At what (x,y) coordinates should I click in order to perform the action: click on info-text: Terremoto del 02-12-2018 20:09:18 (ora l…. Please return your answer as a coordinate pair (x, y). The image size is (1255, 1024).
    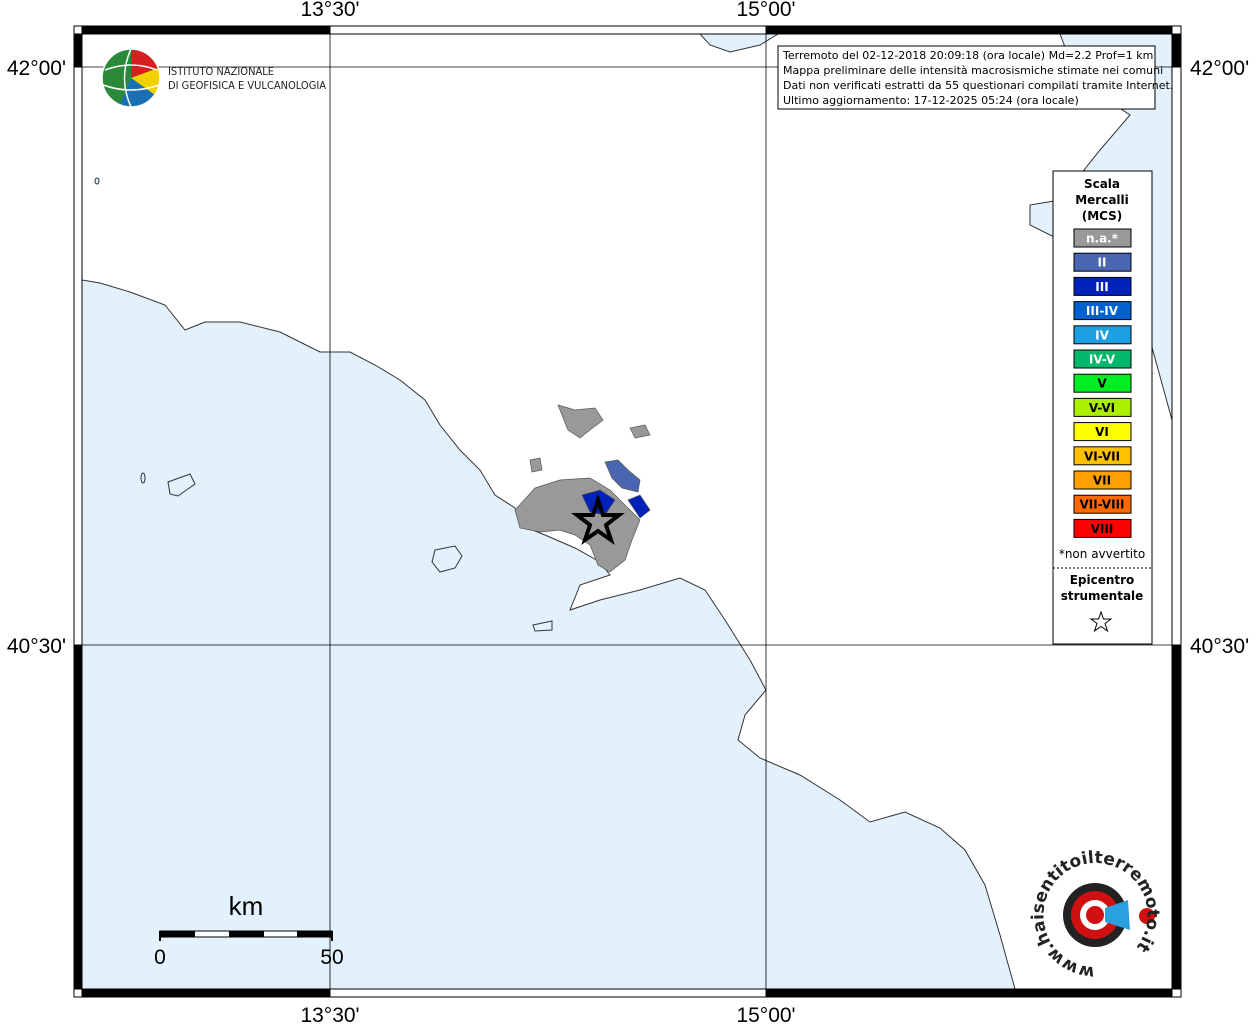
    Looking at the image, I should click on (977, 78).